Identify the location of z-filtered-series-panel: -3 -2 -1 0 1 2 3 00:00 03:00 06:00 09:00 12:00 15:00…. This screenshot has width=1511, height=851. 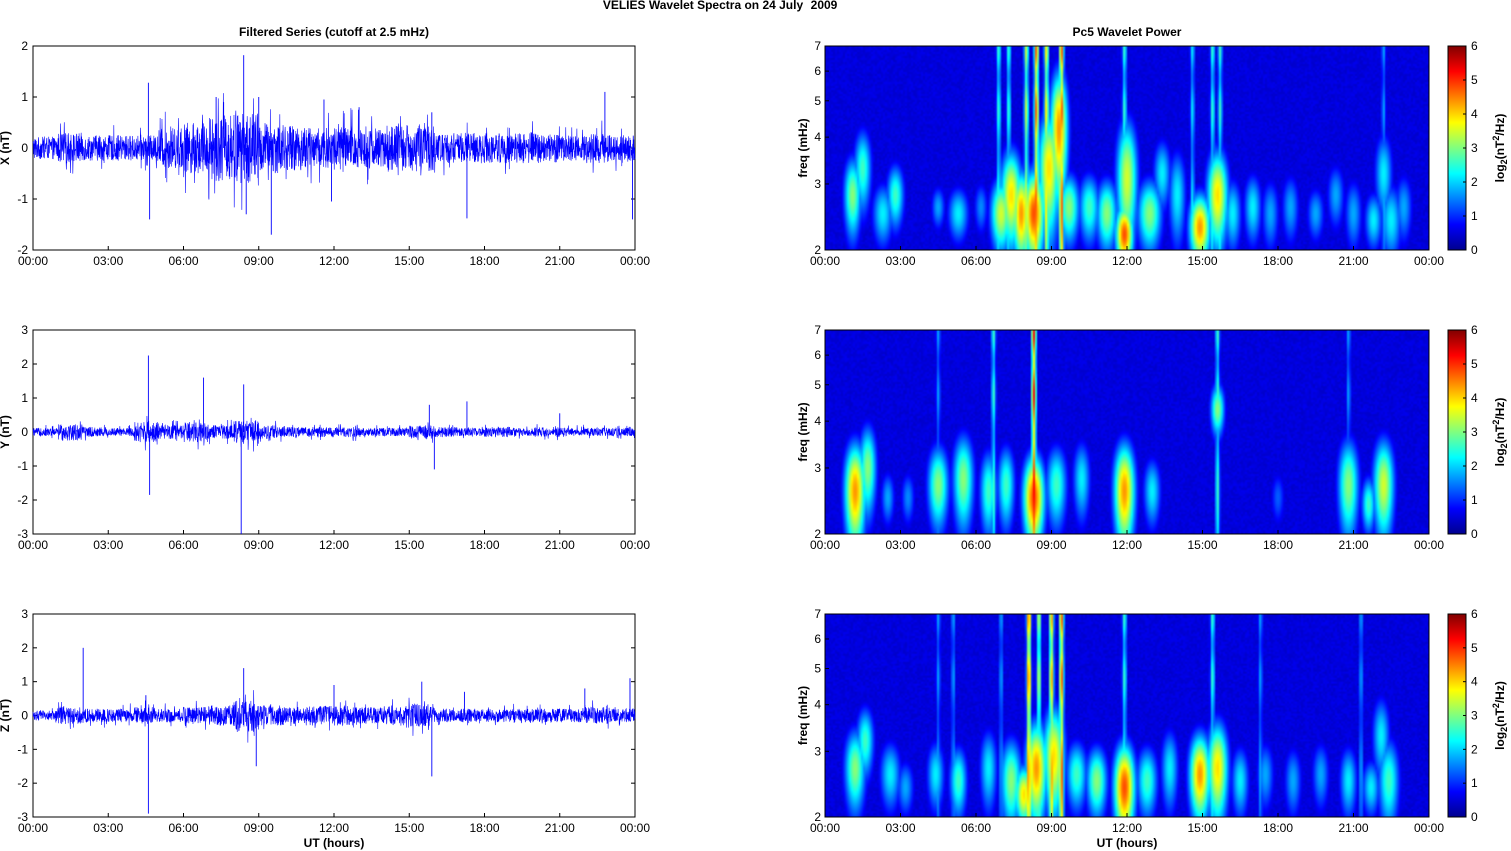
(325, 728).